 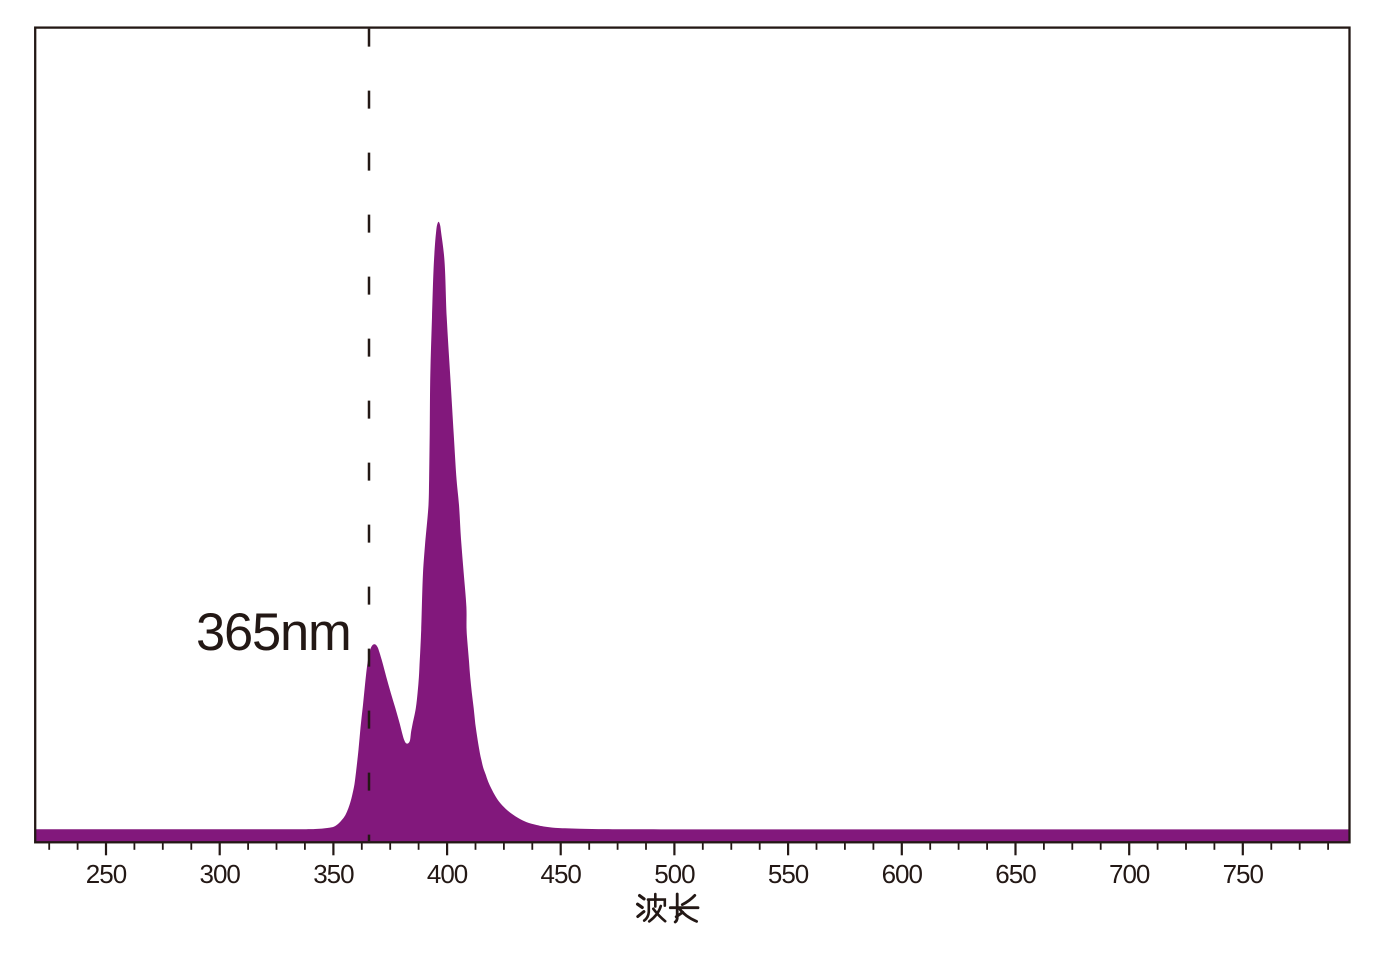 What do you see at coordinates (273, 632) in the screenshot?
I see `svg-text: 365nm` at bounding box center [273, 632].